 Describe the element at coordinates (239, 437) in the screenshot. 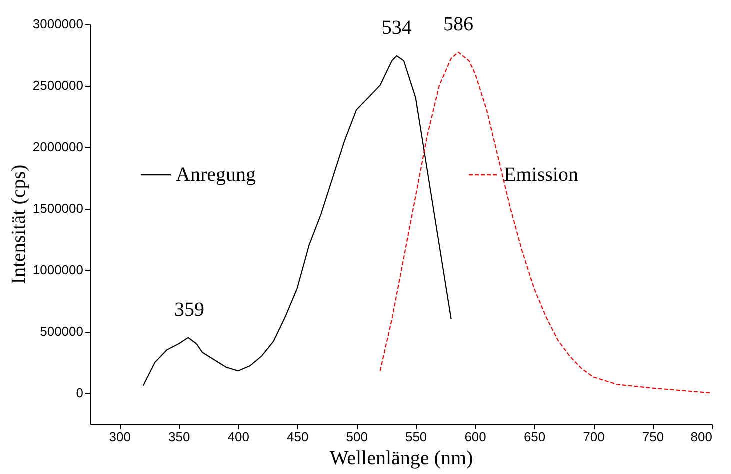

I see `x-tick-label: 400` at that location.